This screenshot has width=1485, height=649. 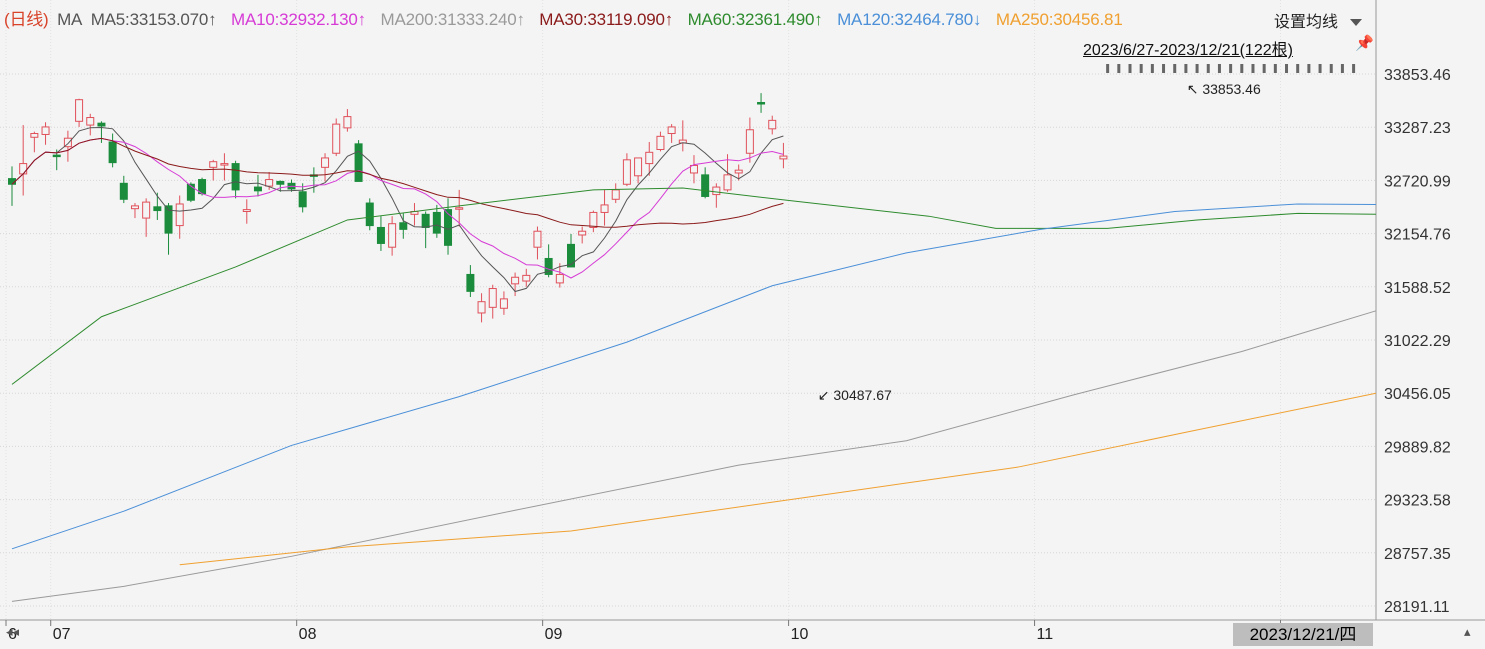 I want to click on y-tick-label: 29323.58, so click(x=1417, y=501).